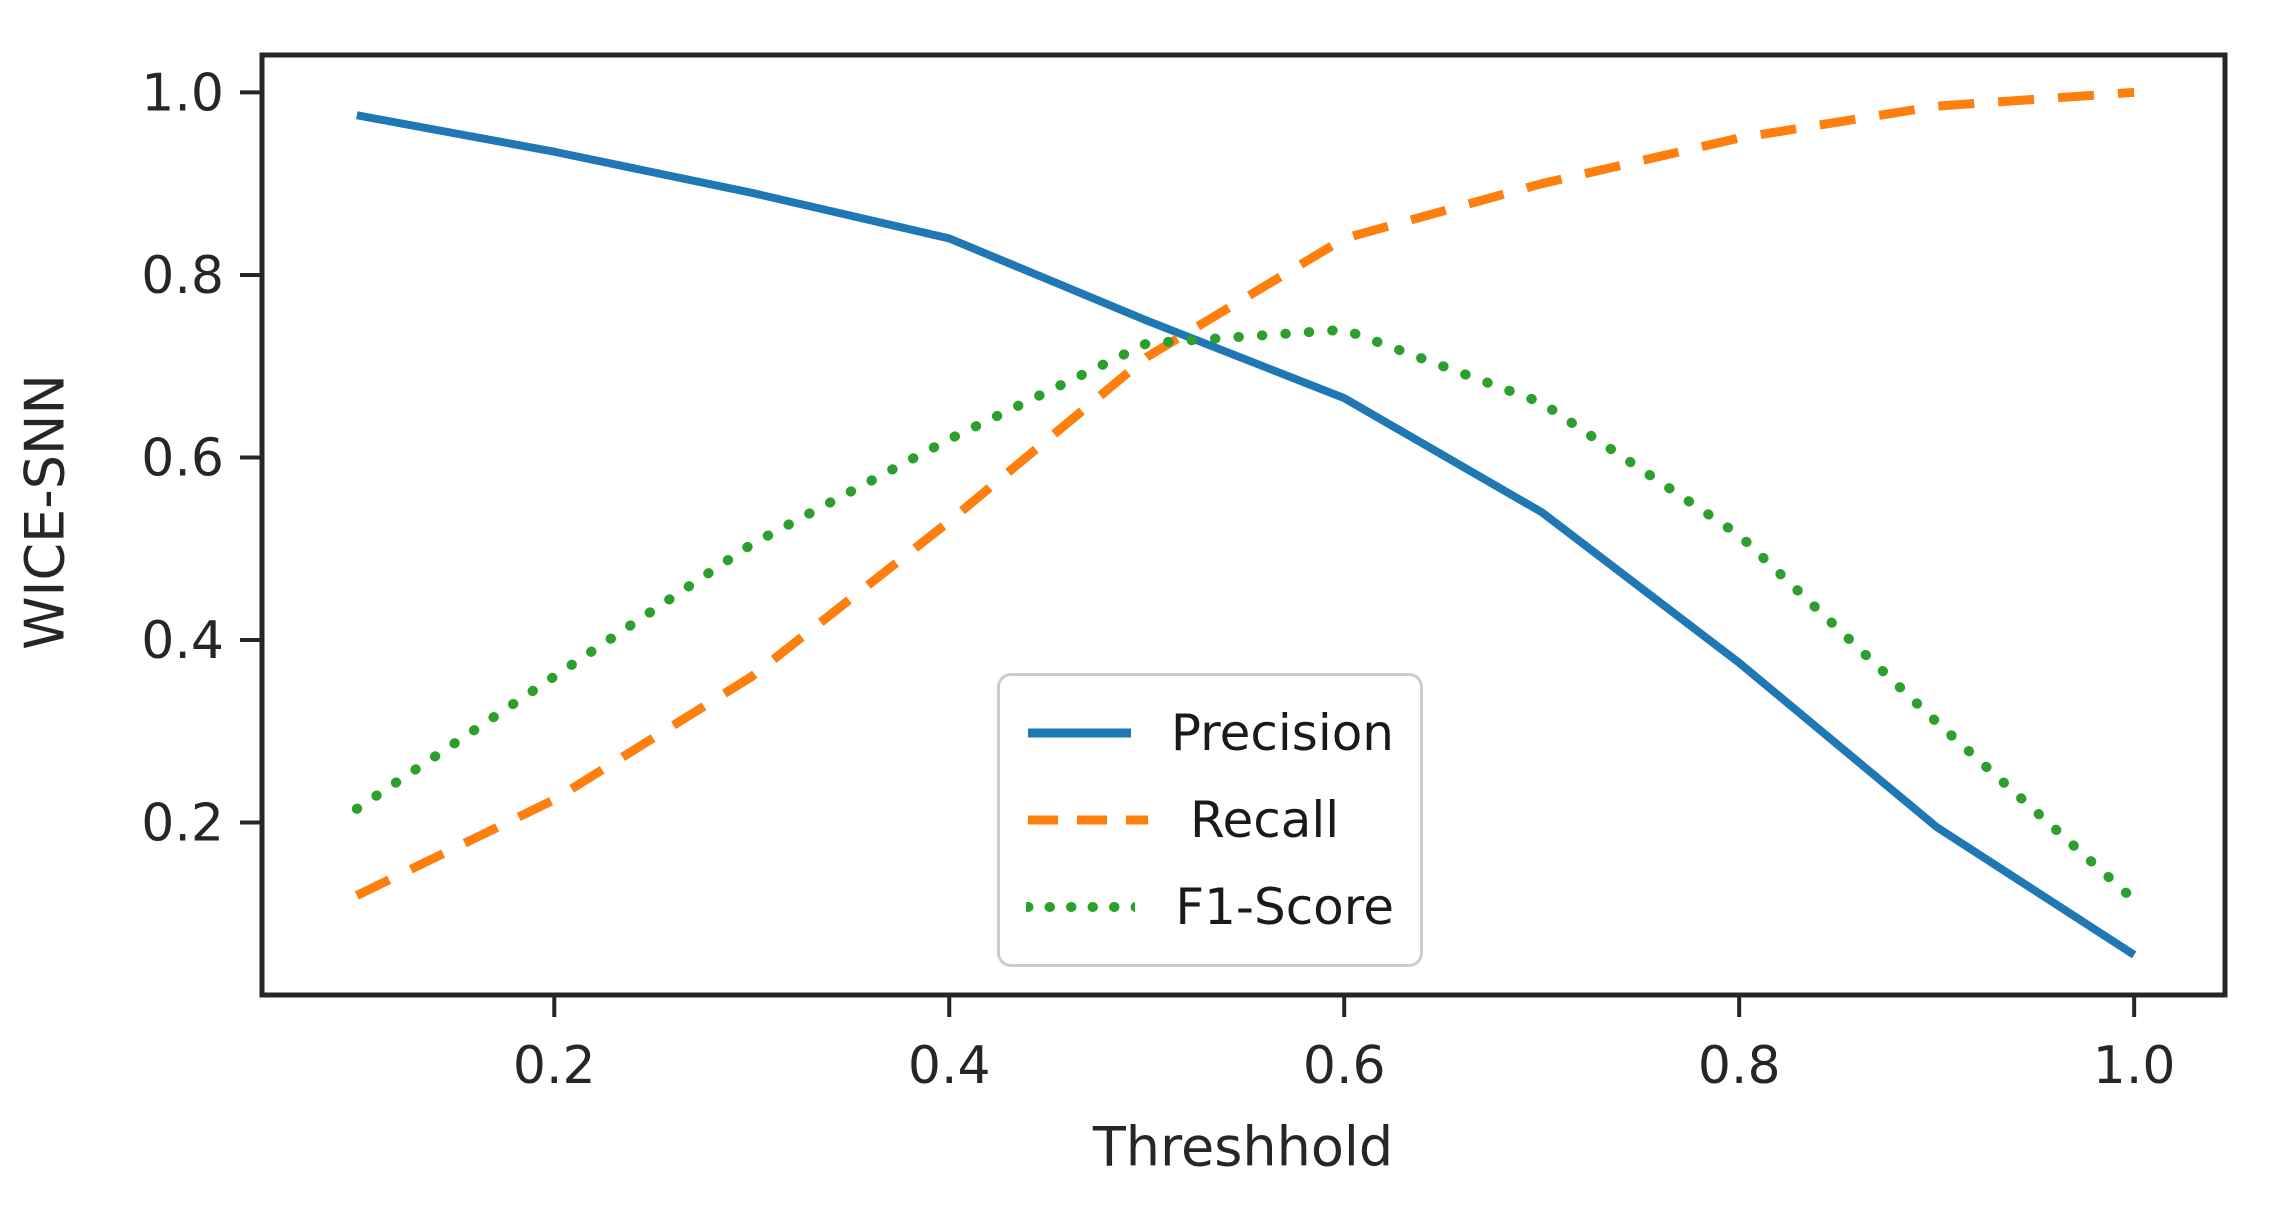  I want to click on legend-label-recall: Recall, so click(1265, 819).